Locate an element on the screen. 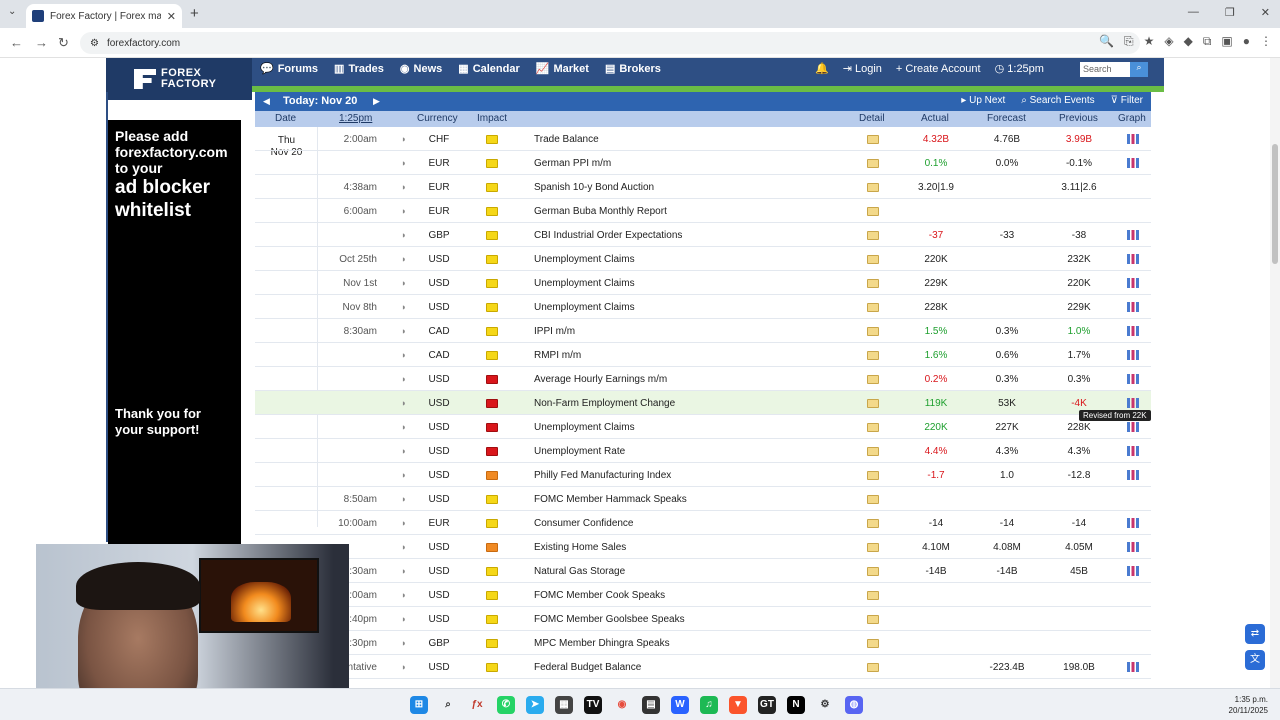 The width and height of the screenshot is (1280, 720). event-title: Consumer Confidence is located at coordinates (584, 523).